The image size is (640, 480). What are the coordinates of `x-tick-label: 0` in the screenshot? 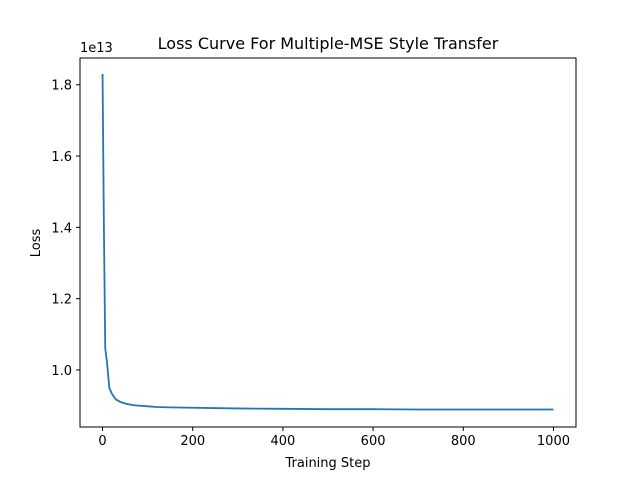 It's located at (102, 441).